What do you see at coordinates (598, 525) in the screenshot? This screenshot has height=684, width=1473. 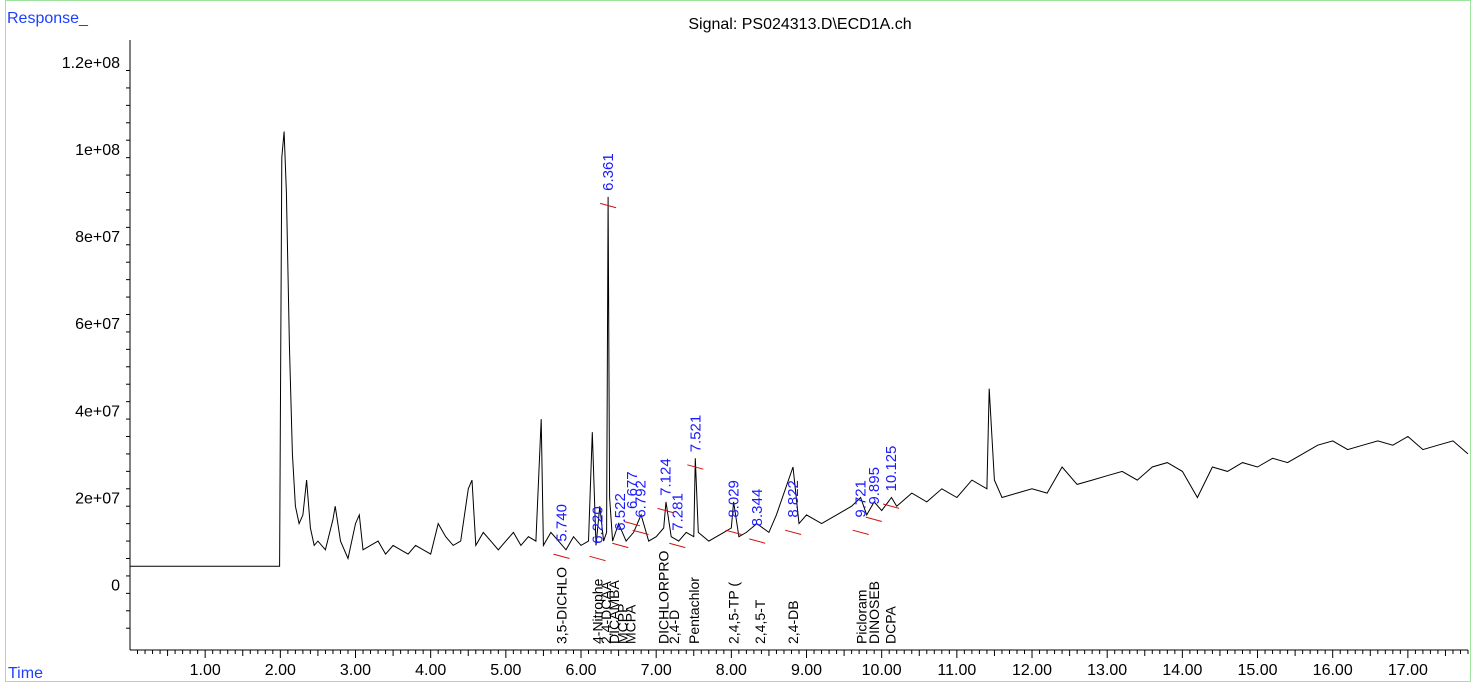 I see `peak-rt-label: 6.220` at bounding box center [598, 525].